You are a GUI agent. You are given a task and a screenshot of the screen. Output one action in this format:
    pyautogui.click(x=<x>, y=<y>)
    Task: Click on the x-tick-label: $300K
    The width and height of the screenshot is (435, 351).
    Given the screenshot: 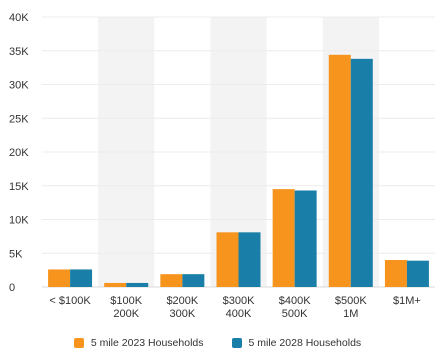 What is the action you would take?
    pyautogui.click(x=239, y=301)
    